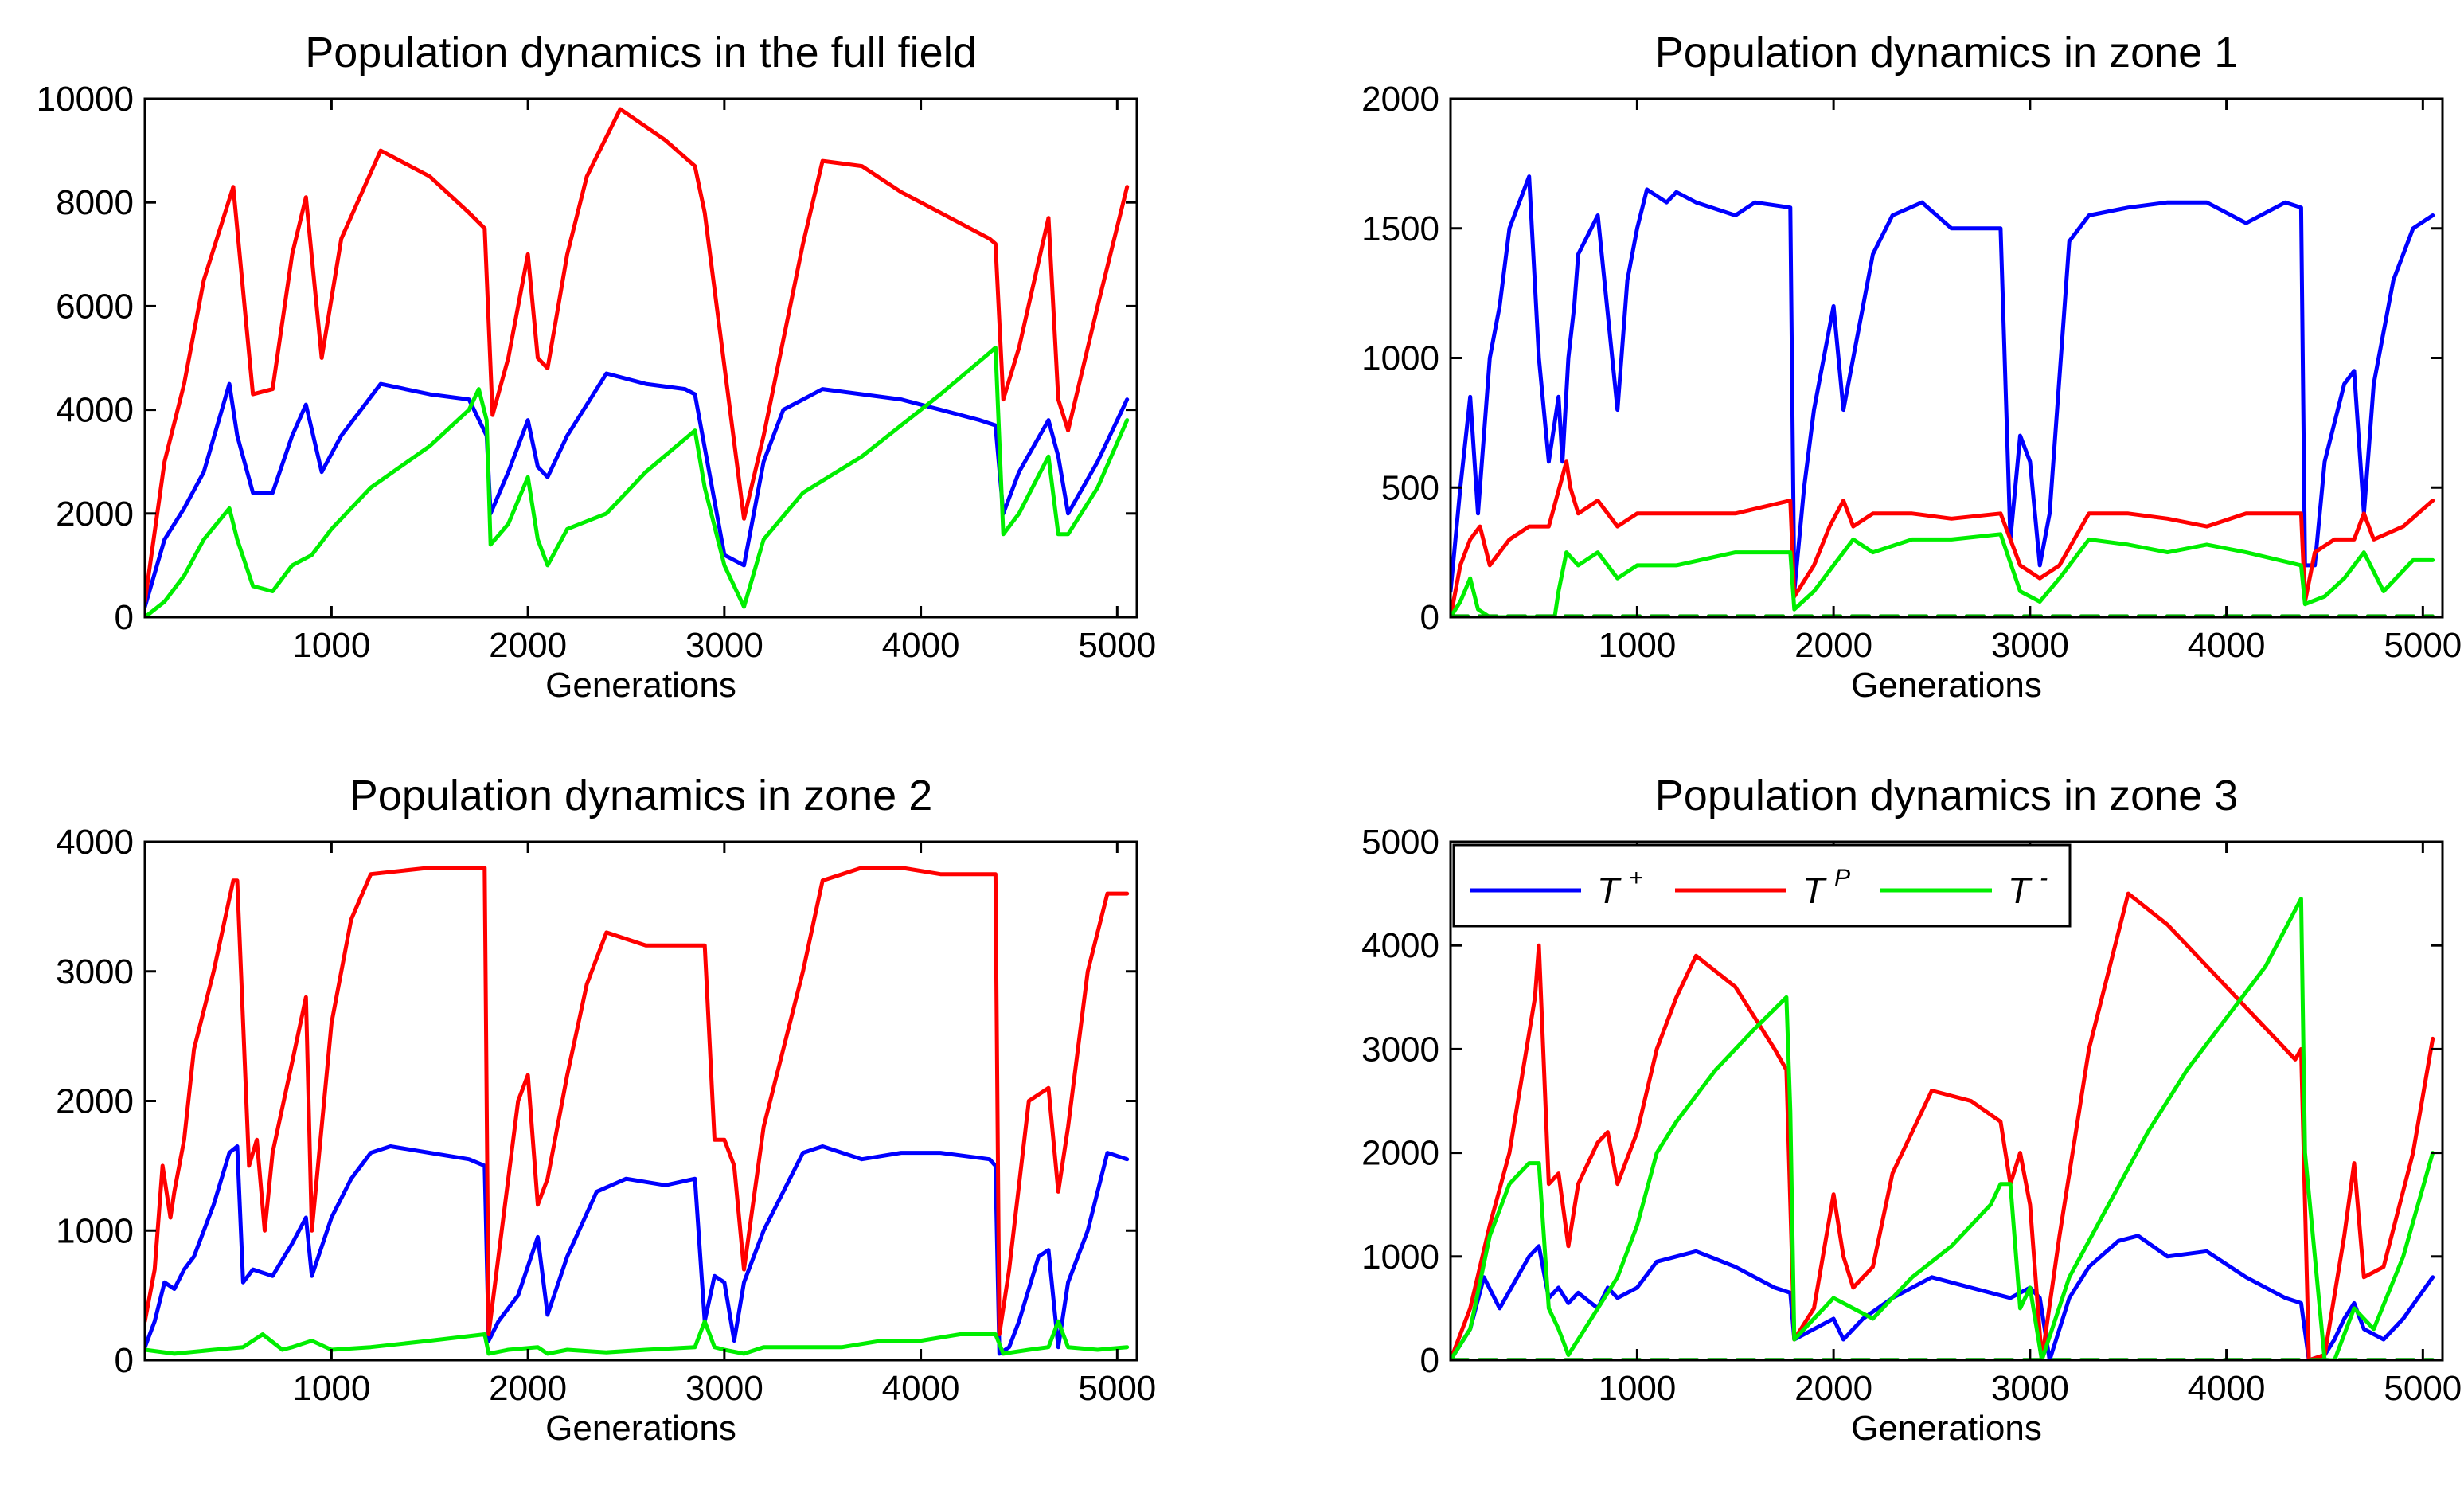 This screenshot has width=2464, height=1486. I want to click on chart-title: Population dynamics in zone 3, so click(1947, 795).